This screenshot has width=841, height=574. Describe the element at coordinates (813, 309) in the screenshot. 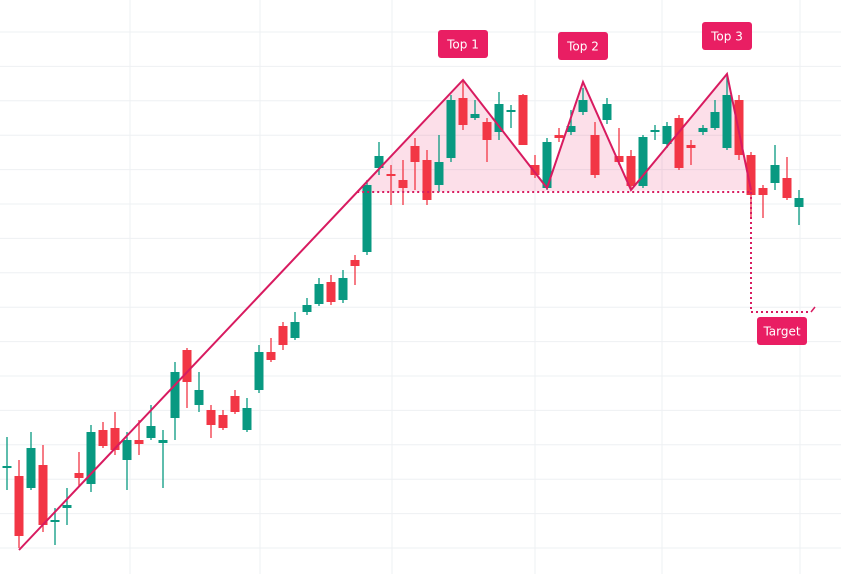

I see `target-tick` at that location.